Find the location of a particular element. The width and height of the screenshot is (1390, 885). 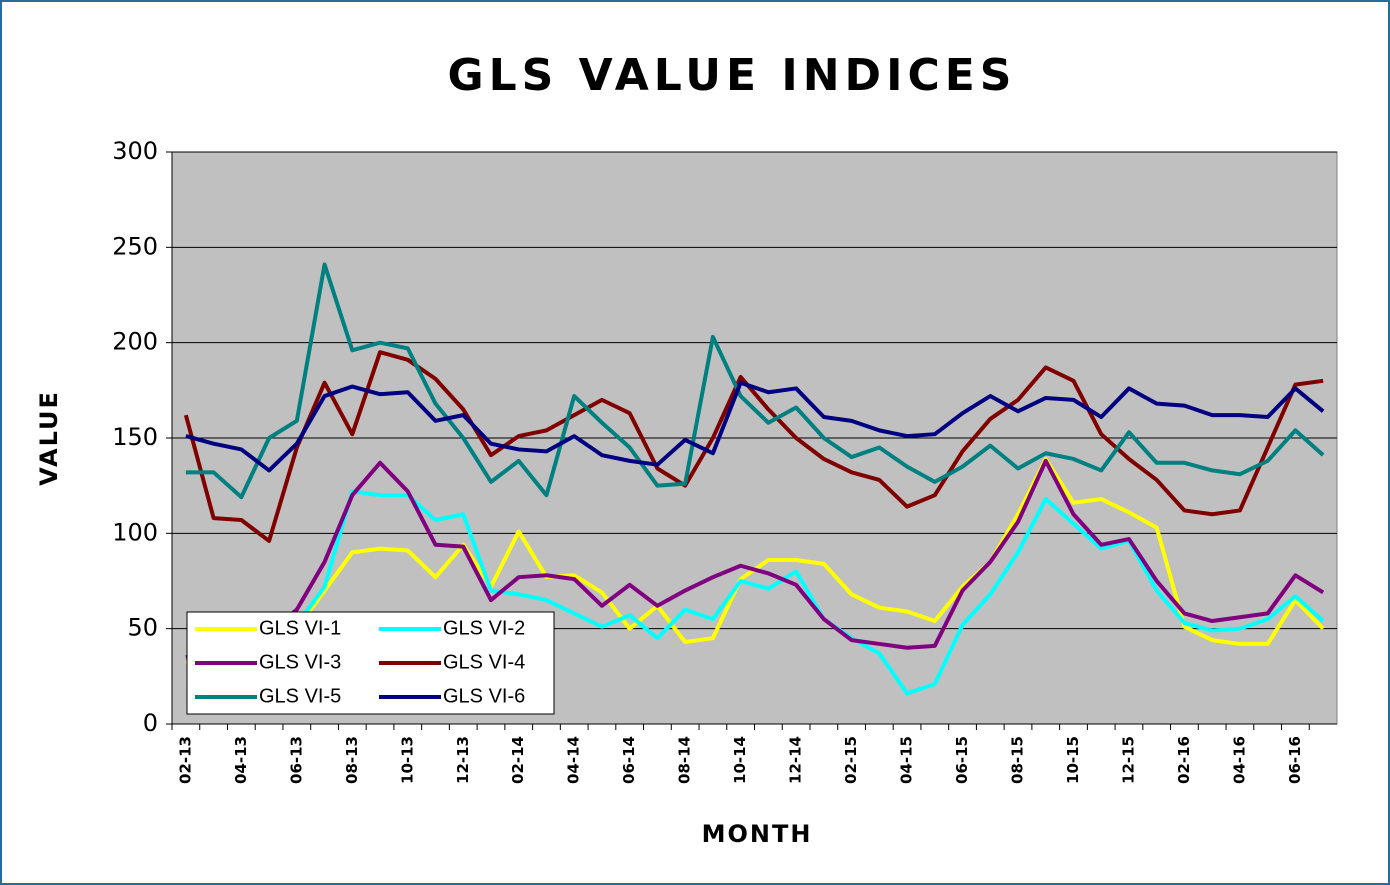

y-axis-label: VALUE is located at coordinates (49, 438).